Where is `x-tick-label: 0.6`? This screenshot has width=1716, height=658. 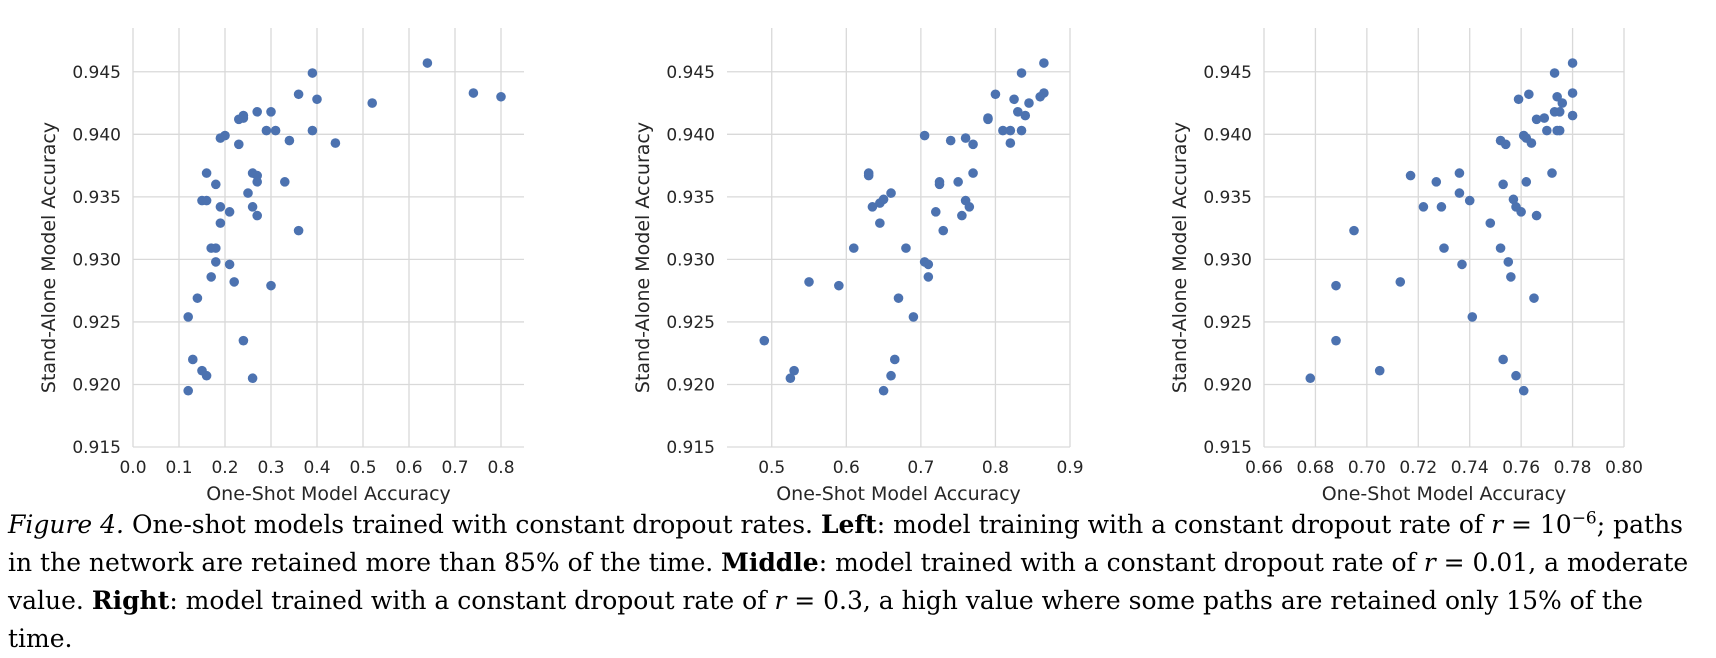
x-tick-label: 0.6 is located at coordinates (408, 468).